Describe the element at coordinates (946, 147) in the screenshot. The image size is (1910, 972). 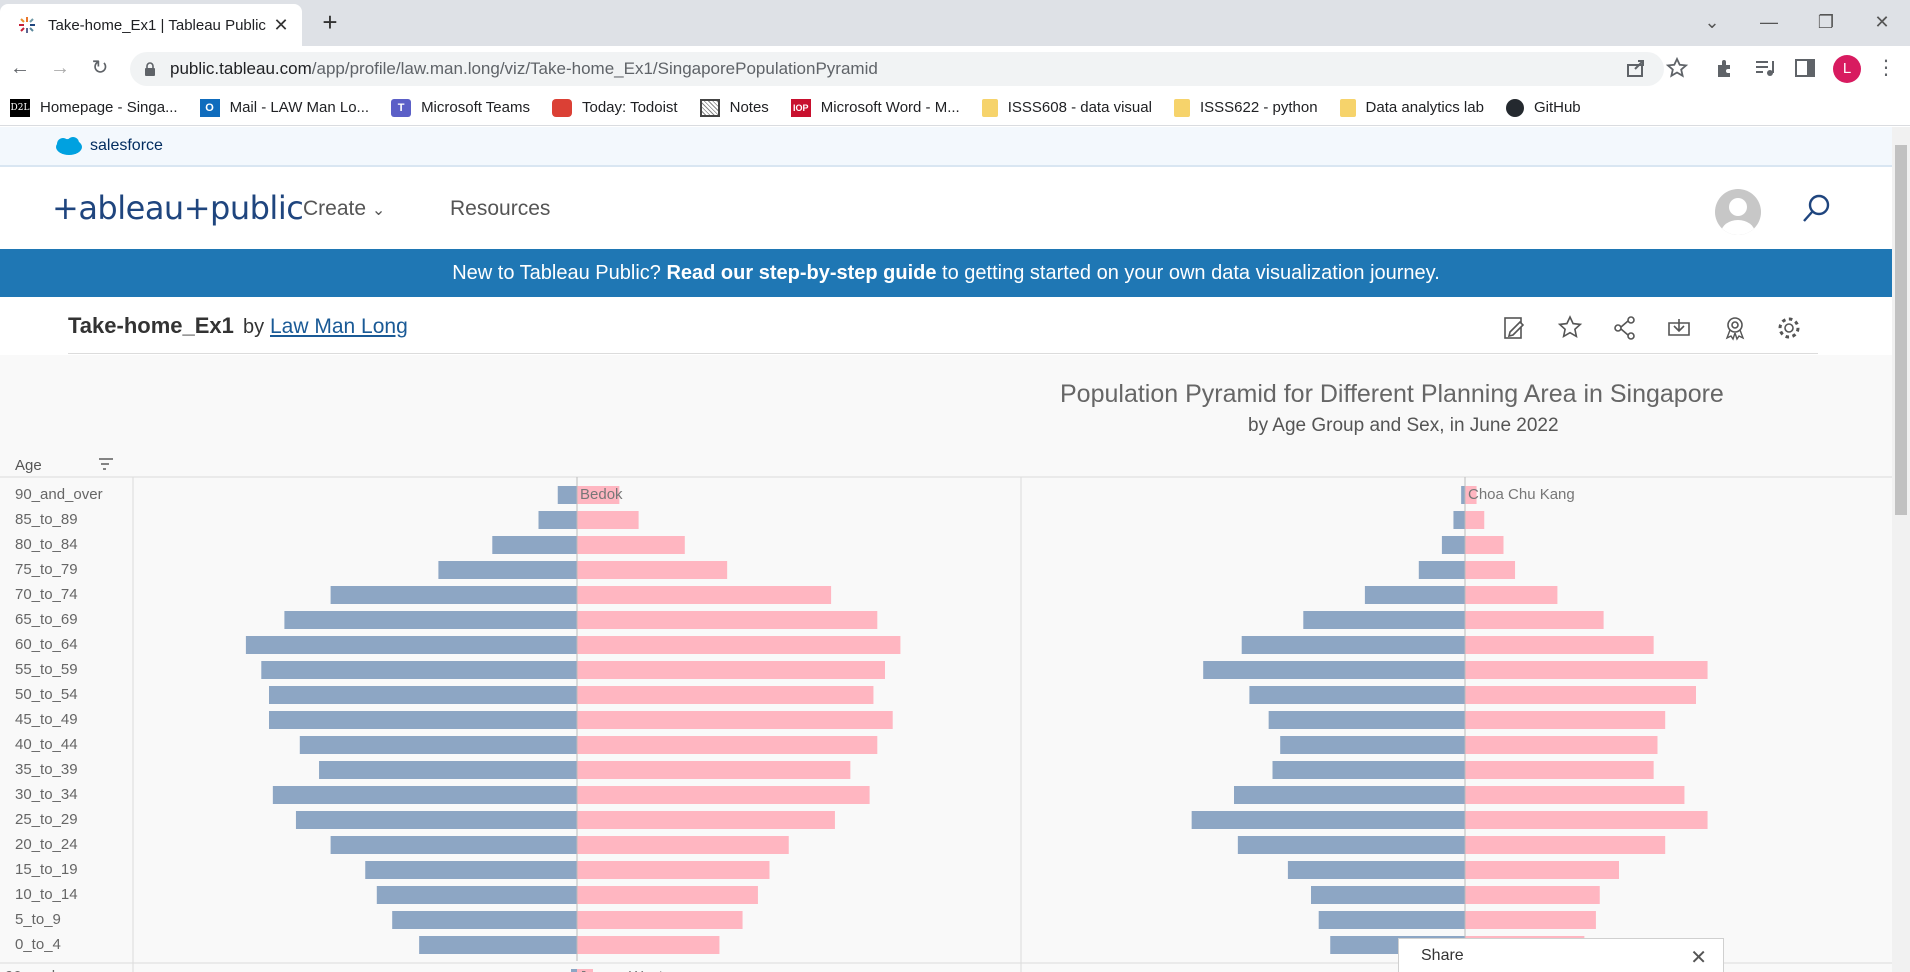
I see `salesforce-bar: salesforce` at that location.